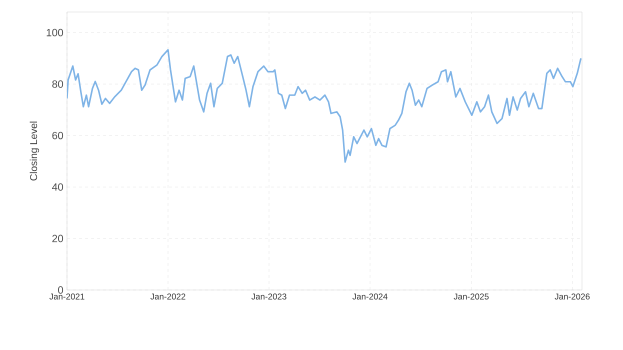  What do you see at coordinates (35, 151) in the screenshot?
I see `y-axis-title: Closing Level` at bounding box center [35, 151].